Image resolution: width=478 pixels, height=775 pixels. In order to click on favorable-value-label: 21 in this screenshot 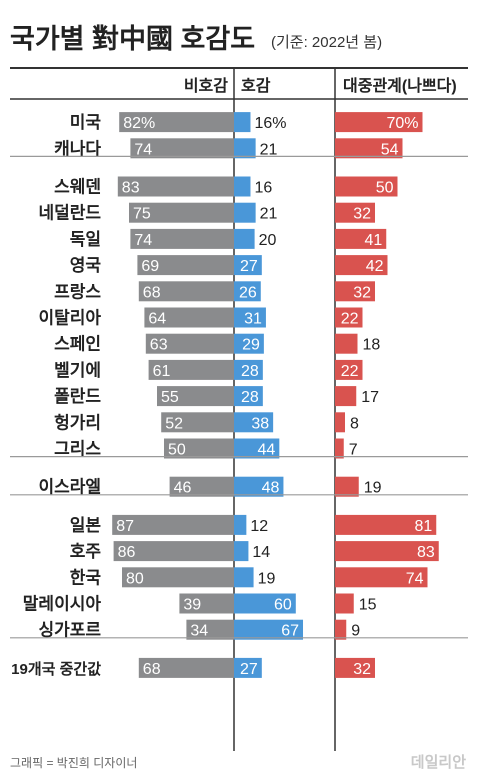, I will do `click(269, 149)`.